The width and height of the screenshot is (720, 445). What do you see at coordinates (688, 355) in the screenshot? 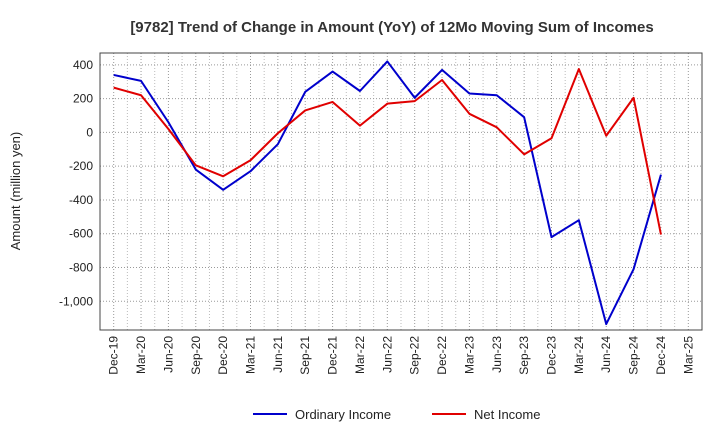
I see `x-tick-label: Mar-25` at bounding box center [688, 355].